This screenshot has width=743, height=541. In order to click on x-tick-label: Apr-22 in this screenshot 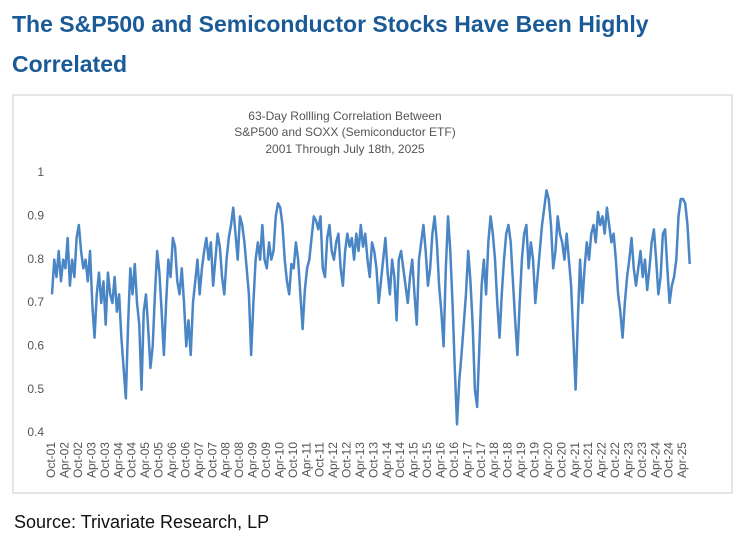, I will do `click(602, 460)`.